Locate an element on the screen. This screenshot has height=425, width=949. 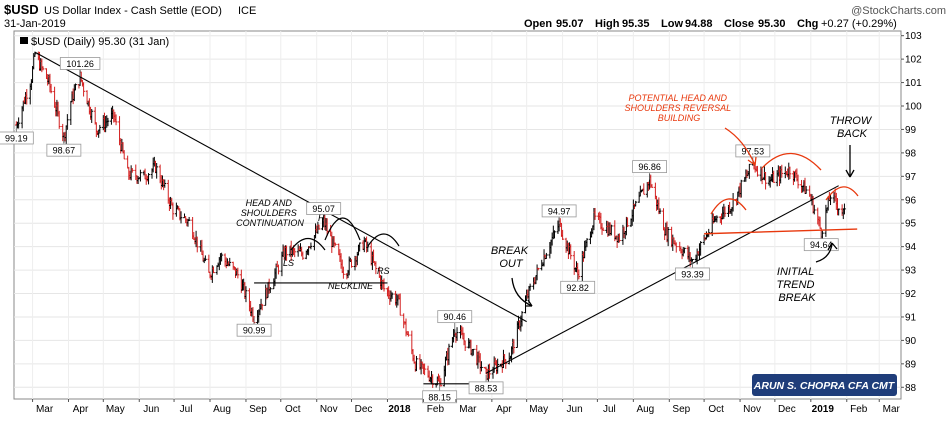
price-label-94.64: 94.64 is located at coordinates (821, 245).